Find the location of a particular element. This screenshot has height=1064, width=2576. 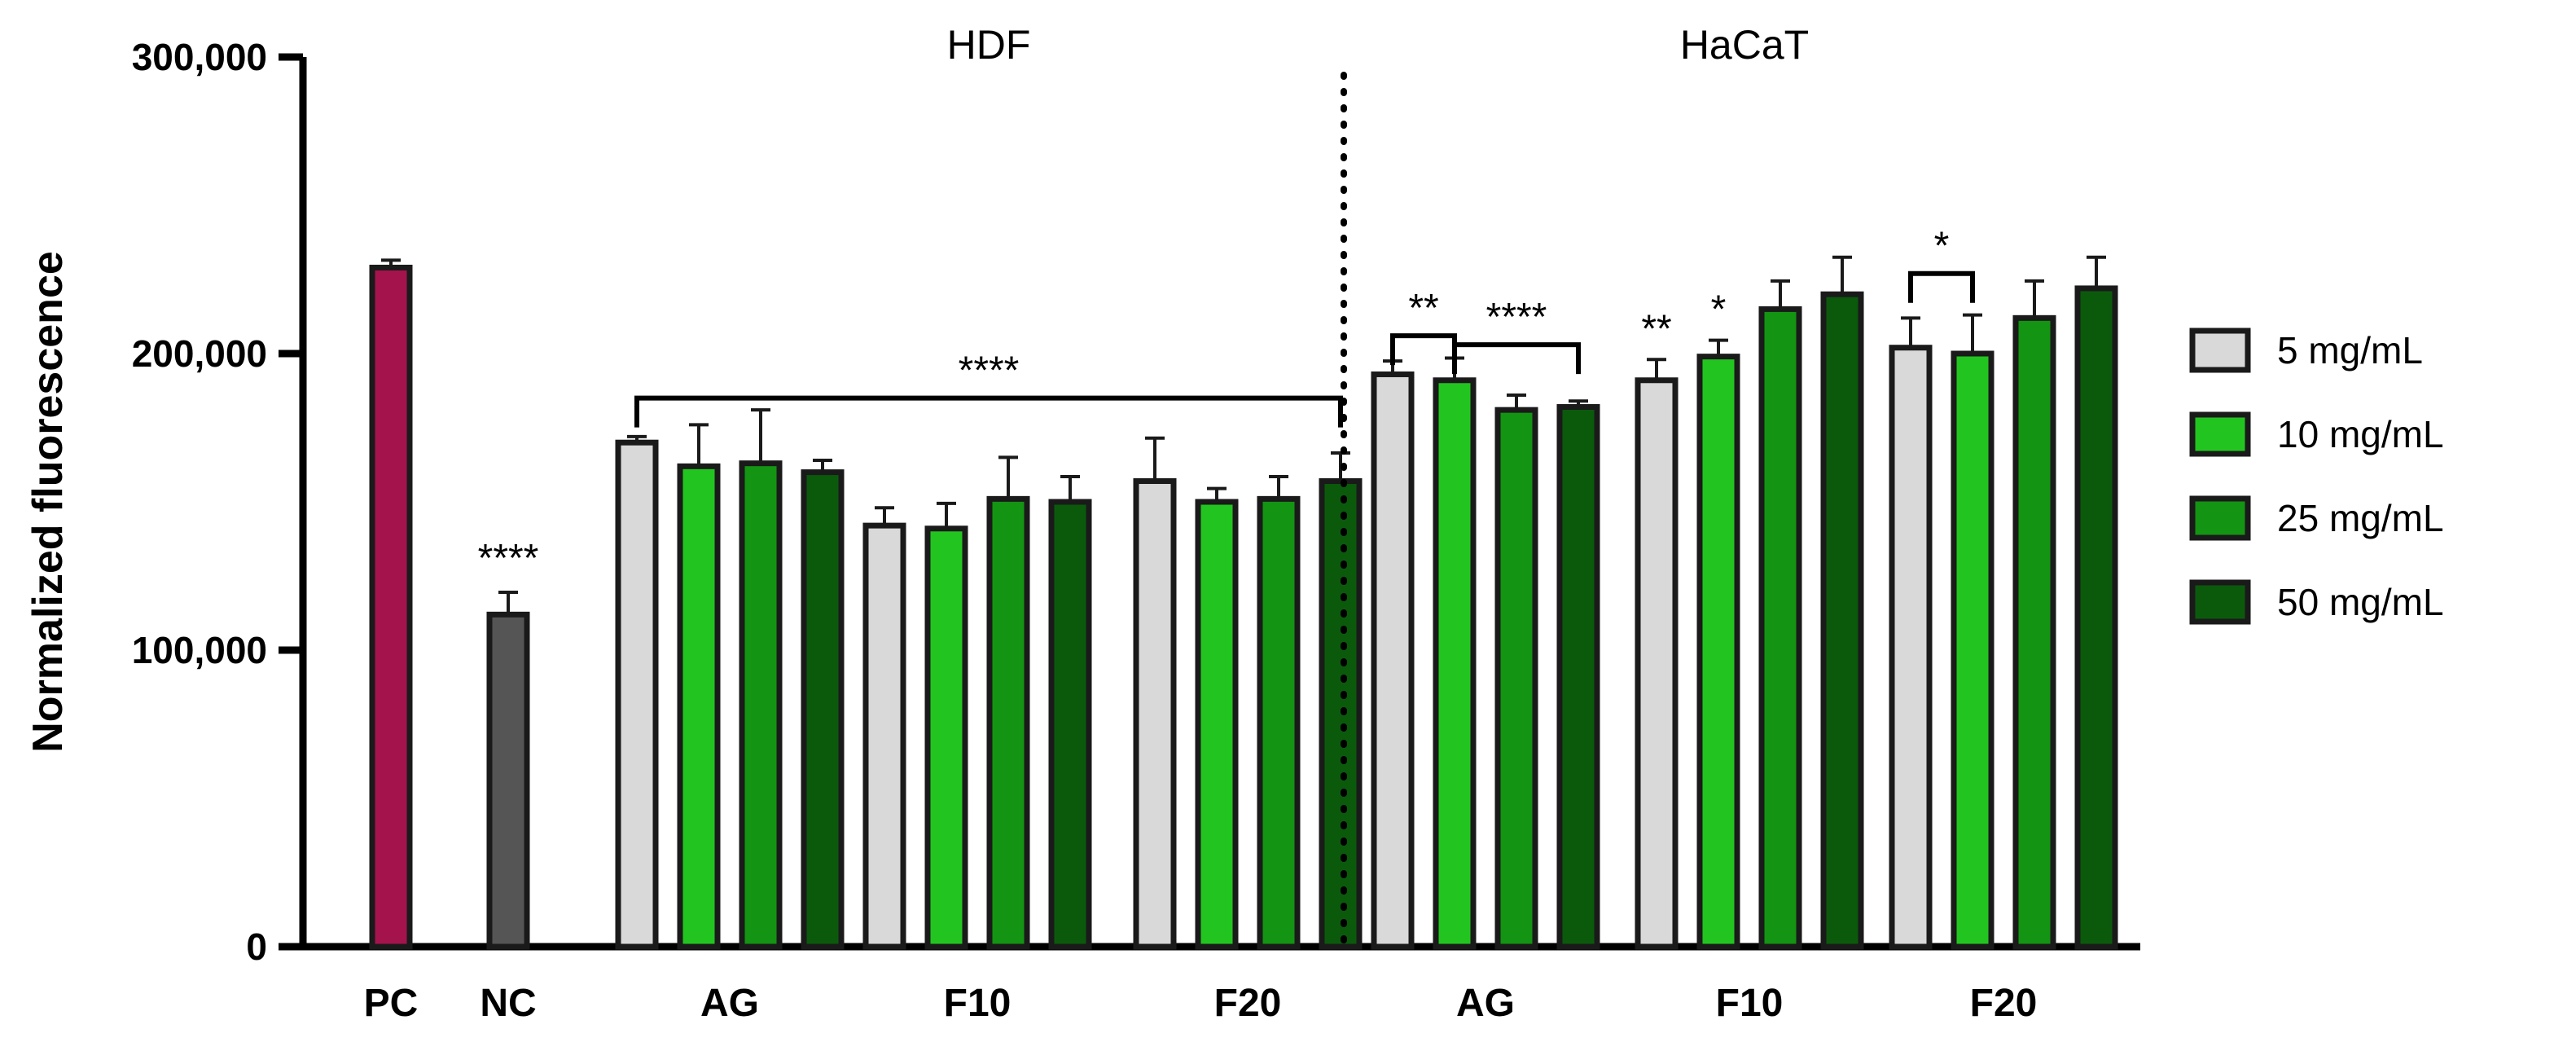

x-category-label: NC is located at coordinates (508, 1004).